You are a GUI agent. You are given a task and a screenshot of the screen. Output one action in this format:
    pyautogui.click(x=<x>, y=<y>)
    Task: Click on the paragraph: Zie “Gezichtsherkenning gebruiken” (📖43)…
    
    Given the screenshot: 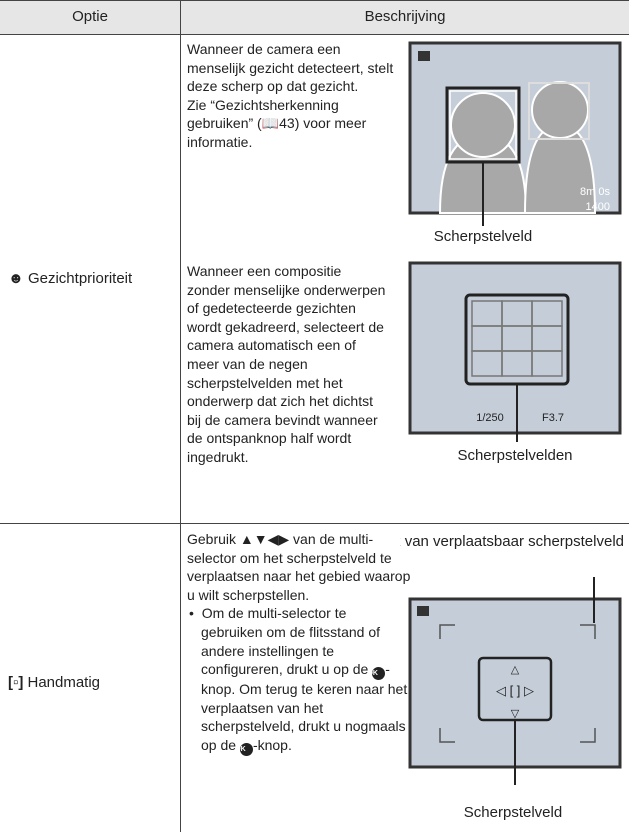 What is the action you would take?
    pyautogui.click(x=277, y=123)
    